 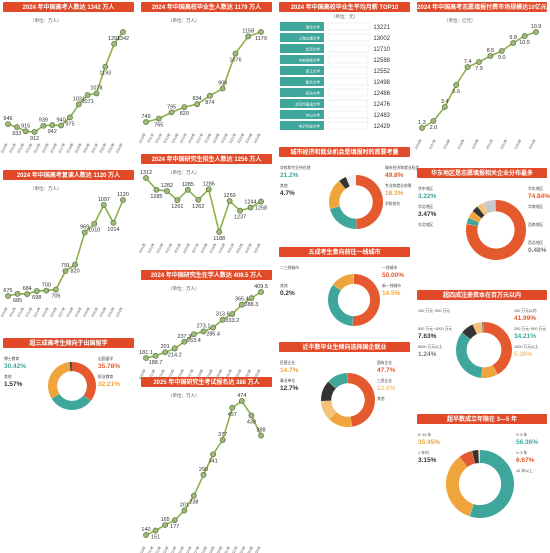 I want to click on data-label-c6: 1262, so click(x=198, y=207).